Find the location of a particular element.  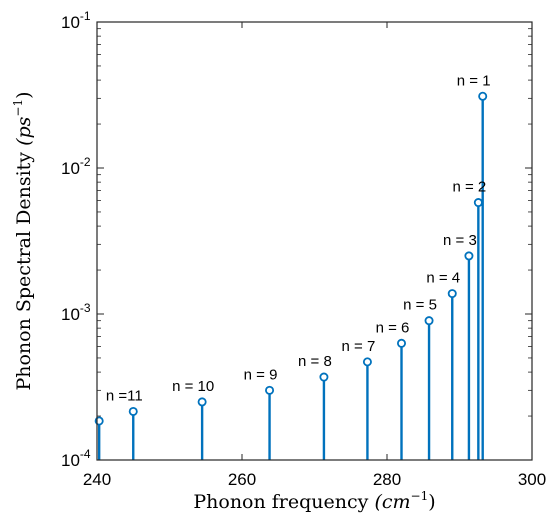

y-axis-title: Phonon Spectral Density (ps−1) is located at coordinates (23, 240).